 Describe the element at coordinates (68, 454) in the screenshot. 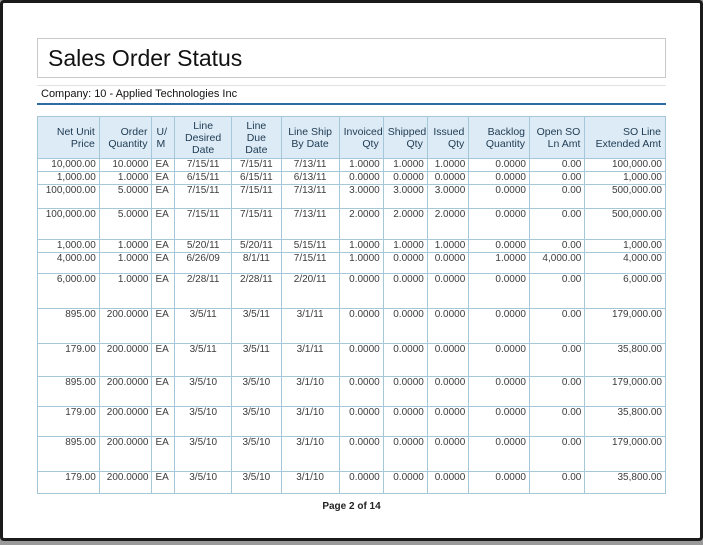

I see `table-cell: 895.00` at that location.